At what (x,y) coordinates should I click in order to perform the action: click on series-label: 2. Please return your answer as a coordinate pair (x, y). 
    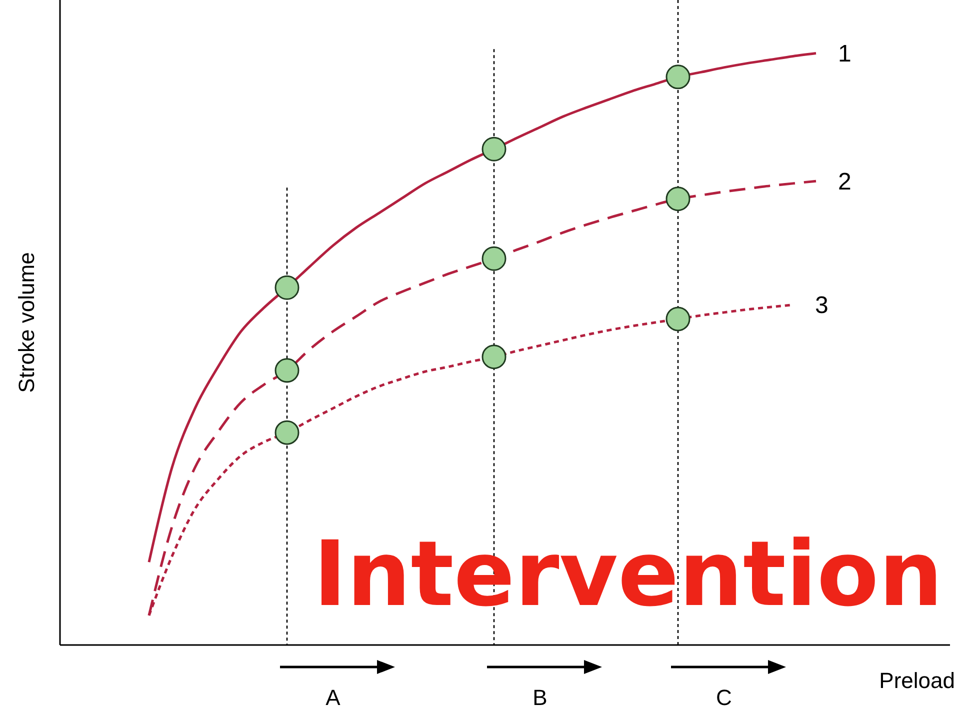
    Looking at the image, I should click on (845, 182).